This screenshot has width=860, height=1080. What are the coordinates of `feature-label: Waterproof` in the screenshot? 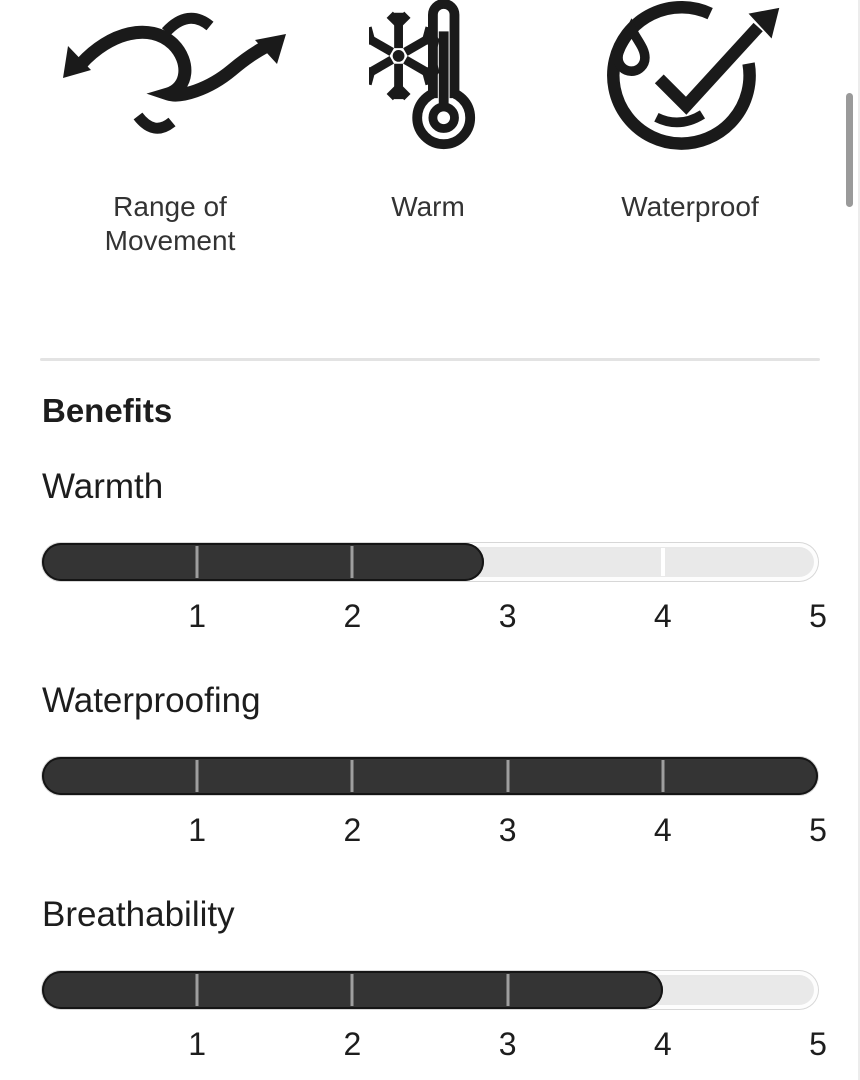 It's located at (690, 206).